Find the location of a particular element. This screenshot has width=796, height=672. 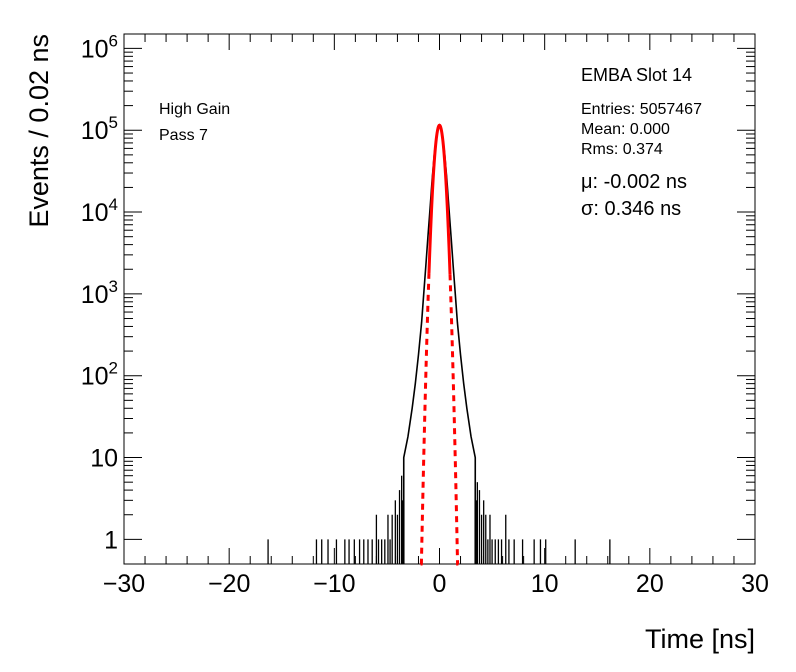

mean-label: Mean: 0.000 is located at coordinates (625, 129).